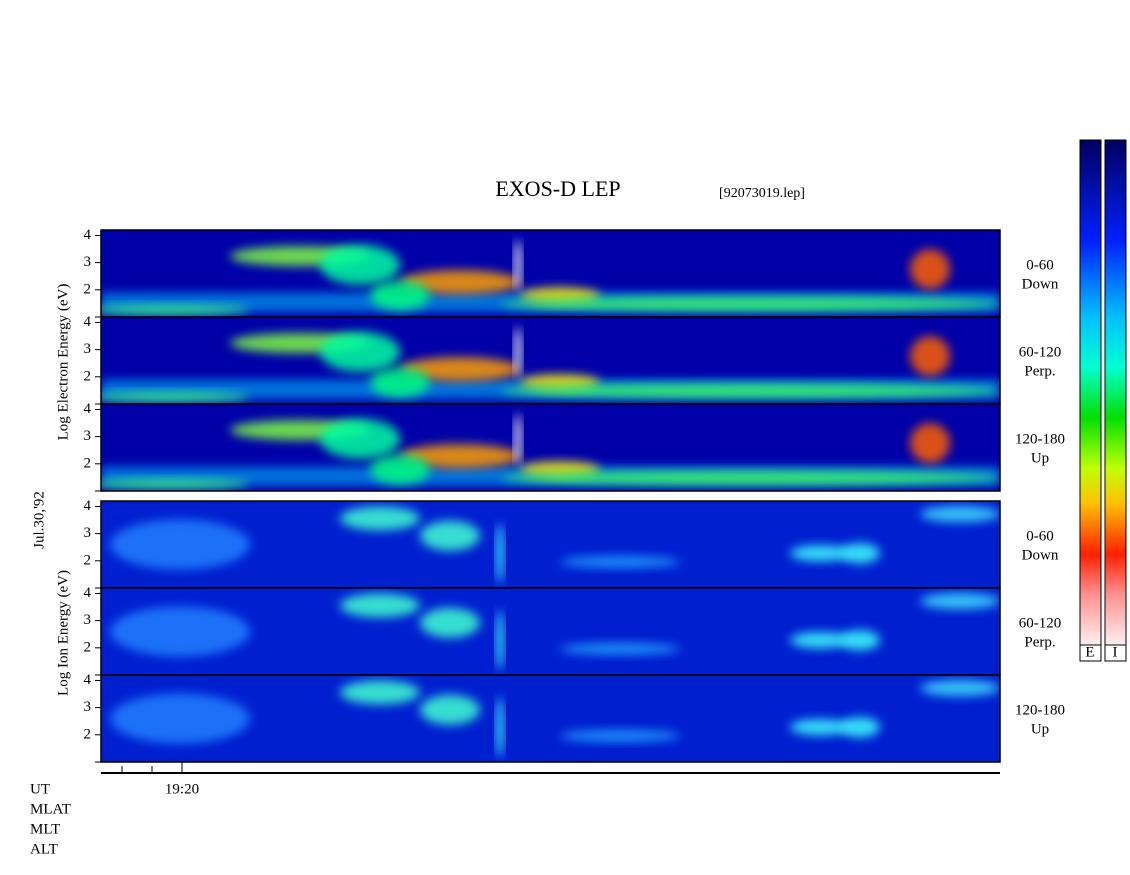 This screenshot has height=875, width=1130. I want to click on y-axis-label: Log Electron Energy (eV), so click(63, 362).